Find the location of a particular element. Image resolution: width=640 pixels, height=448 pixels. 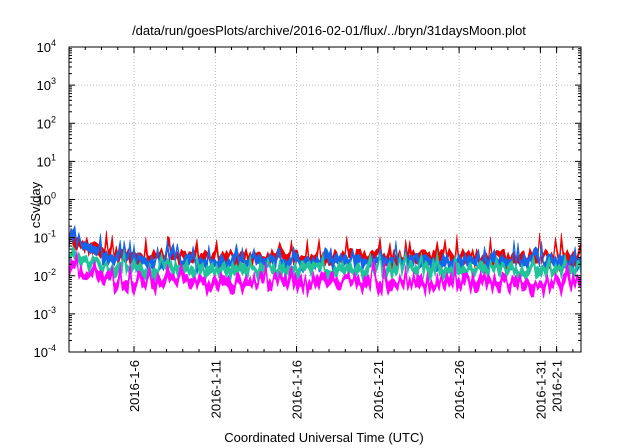

y-tick-exponent: 2 is located at coordinates (53, 119).